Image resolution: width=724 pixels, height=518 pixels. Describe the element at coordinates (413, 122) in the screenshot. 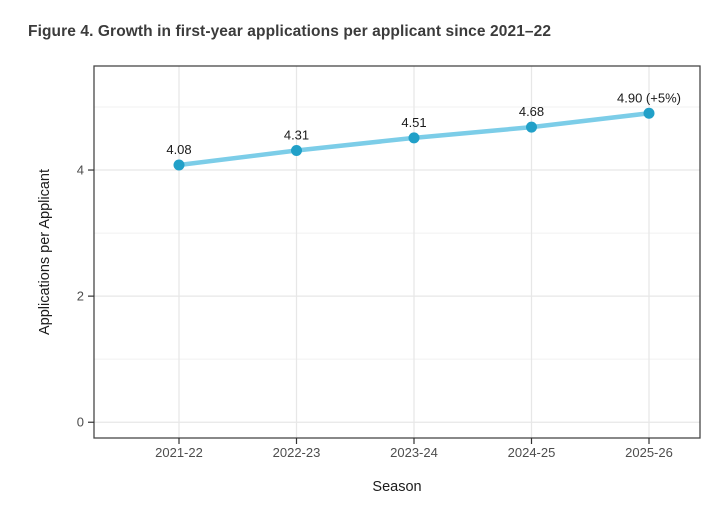

I see `data-point-label: 4.51` at that location.